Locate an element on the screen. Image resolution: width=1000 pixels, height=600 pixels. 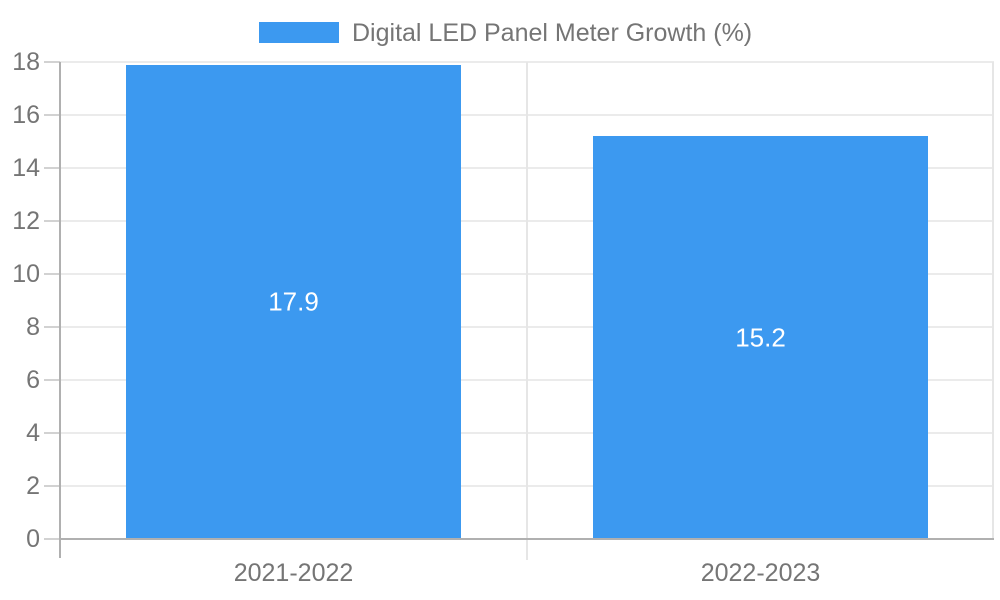
y-axis-label: 10 is located at coordinates (26, 274).